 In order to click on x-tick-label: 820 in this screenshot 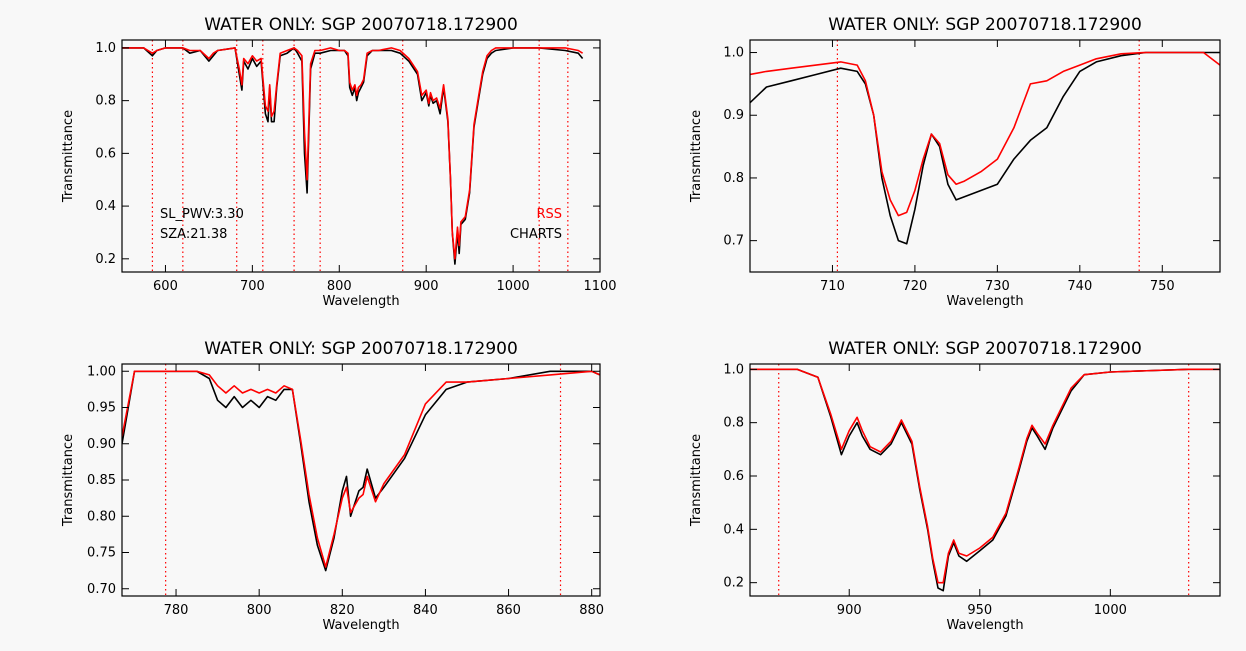, I will do `click(342, 610)`.